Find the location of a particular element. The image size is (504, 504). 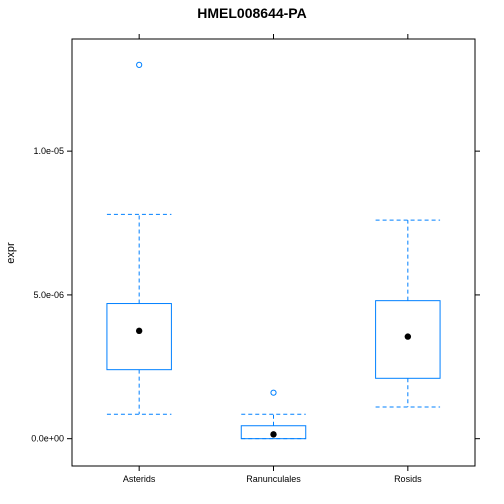

box-asterids is located at coordinates (139, 238).